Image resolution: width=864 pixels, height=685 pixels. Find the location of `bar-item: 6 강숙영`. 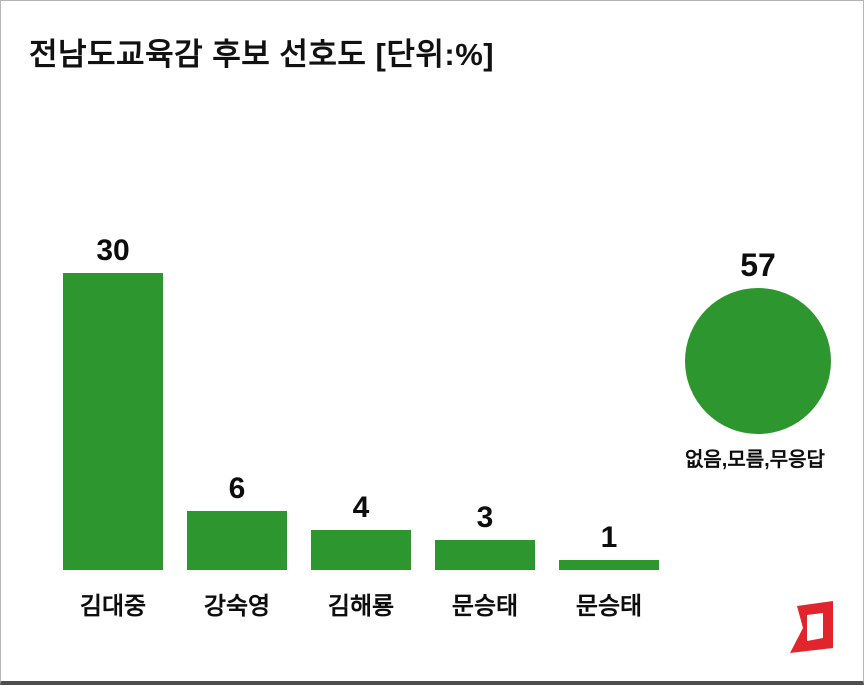

bar-item: 6 강숙영 is located at coordinates (237, 546).